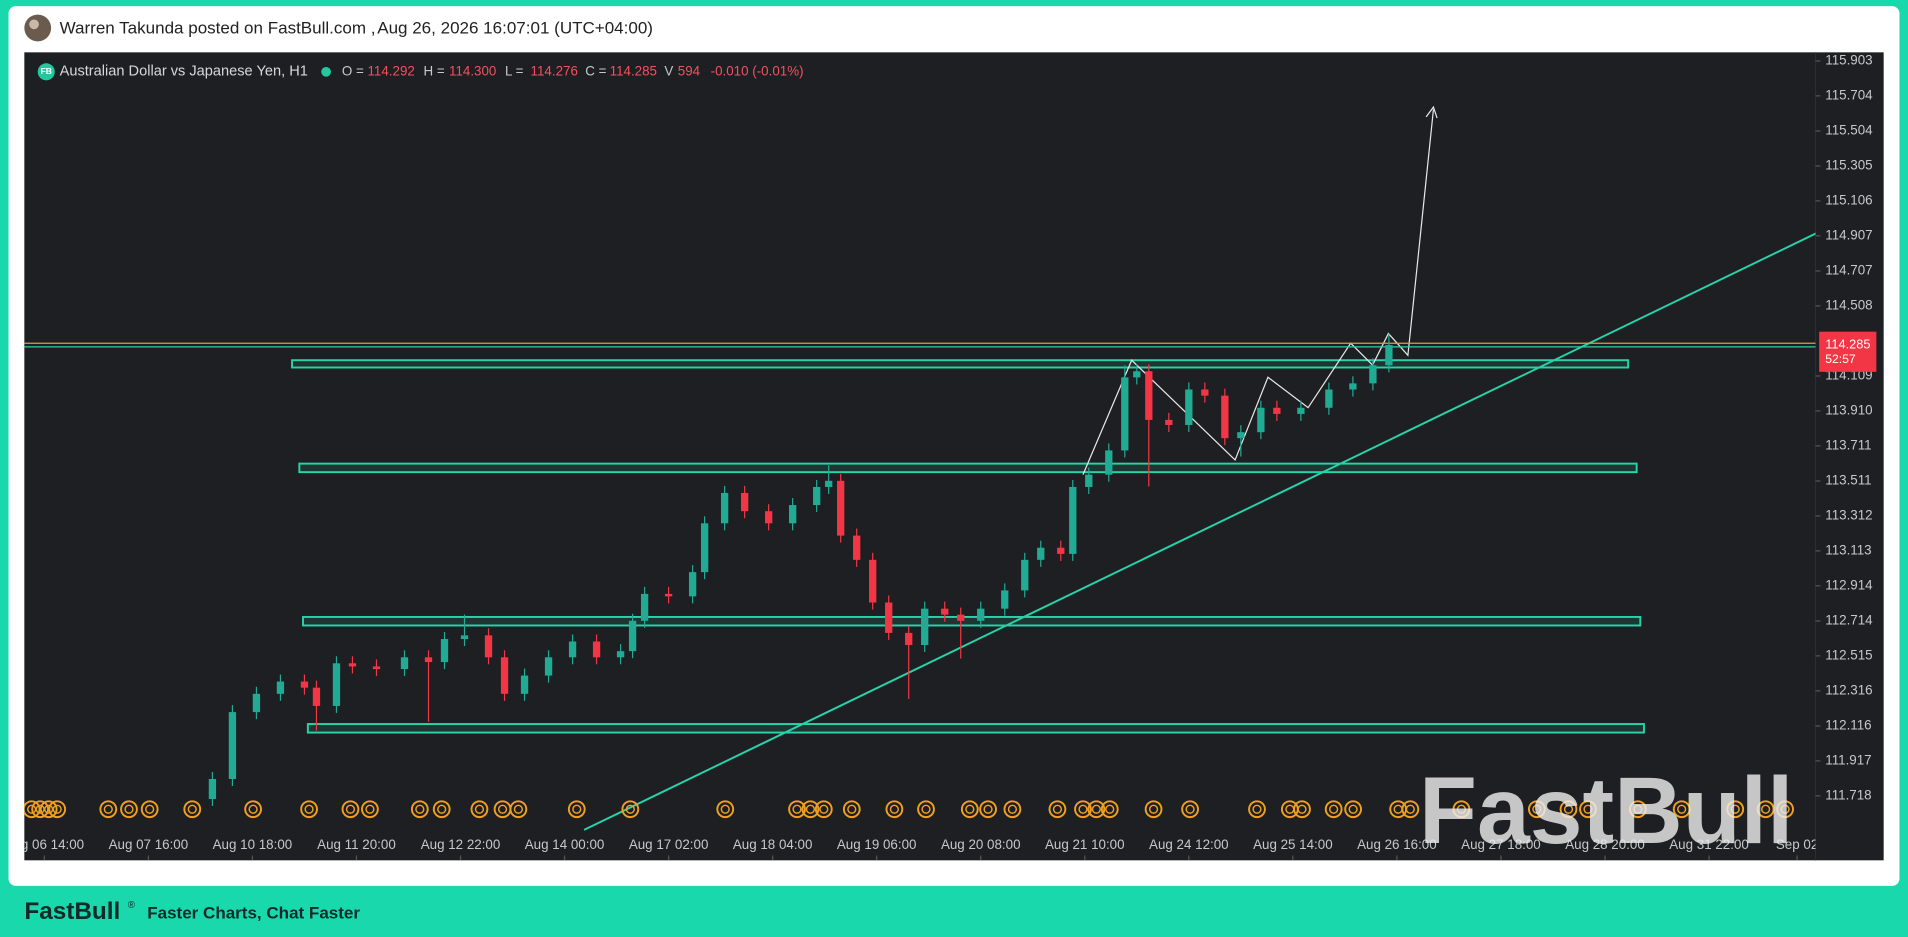 This screenshot has height=937, width=1908. Describe the element at coordinates (1848, 689) in the screenshot. I see `y-tick-label: 112.316` at that location.